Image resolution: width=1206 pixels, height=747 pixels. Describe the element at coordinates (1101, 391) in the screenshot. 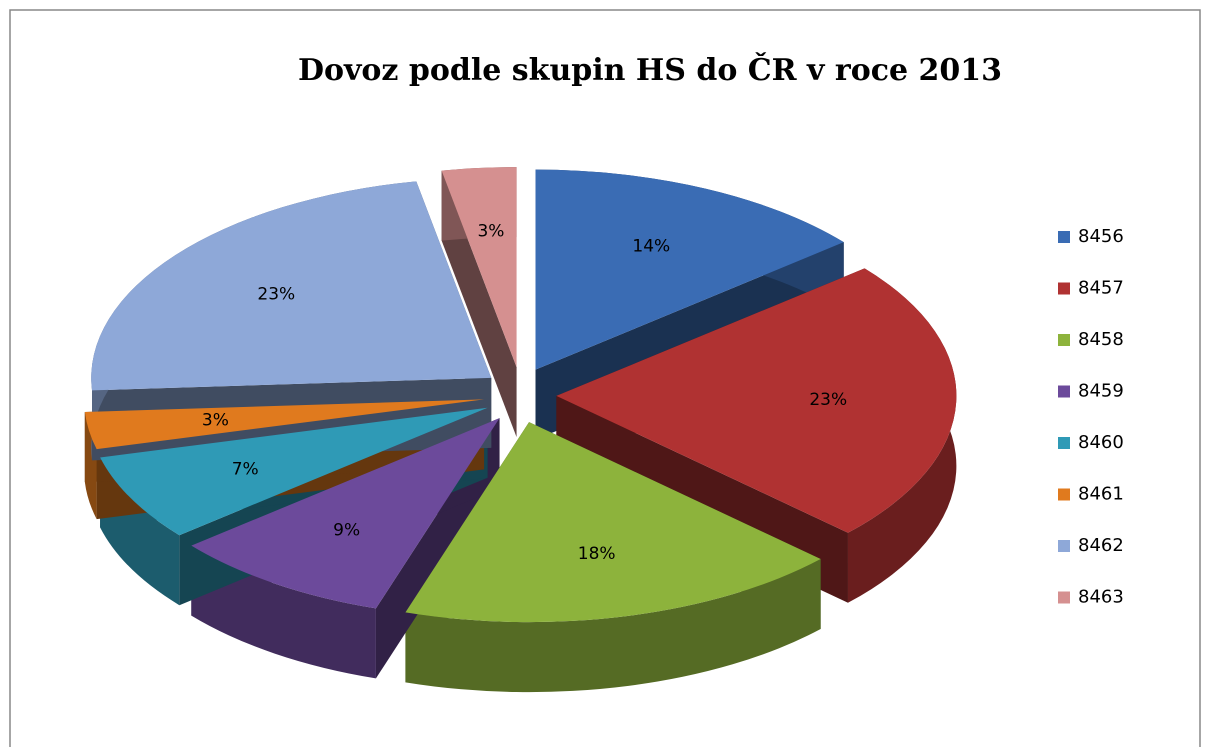

I see `legend-label: 8459` at that location.